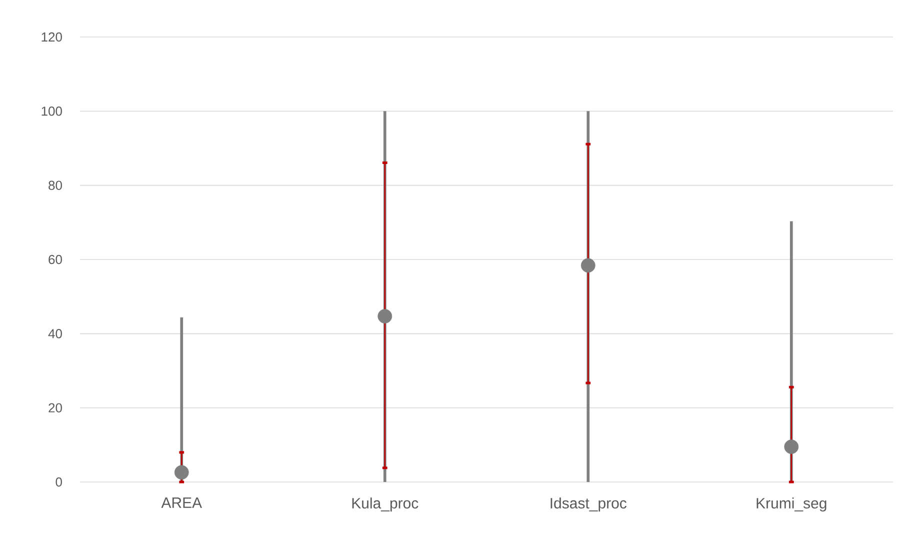  I want to click on y-tick-label: 100, so click(52, 111).